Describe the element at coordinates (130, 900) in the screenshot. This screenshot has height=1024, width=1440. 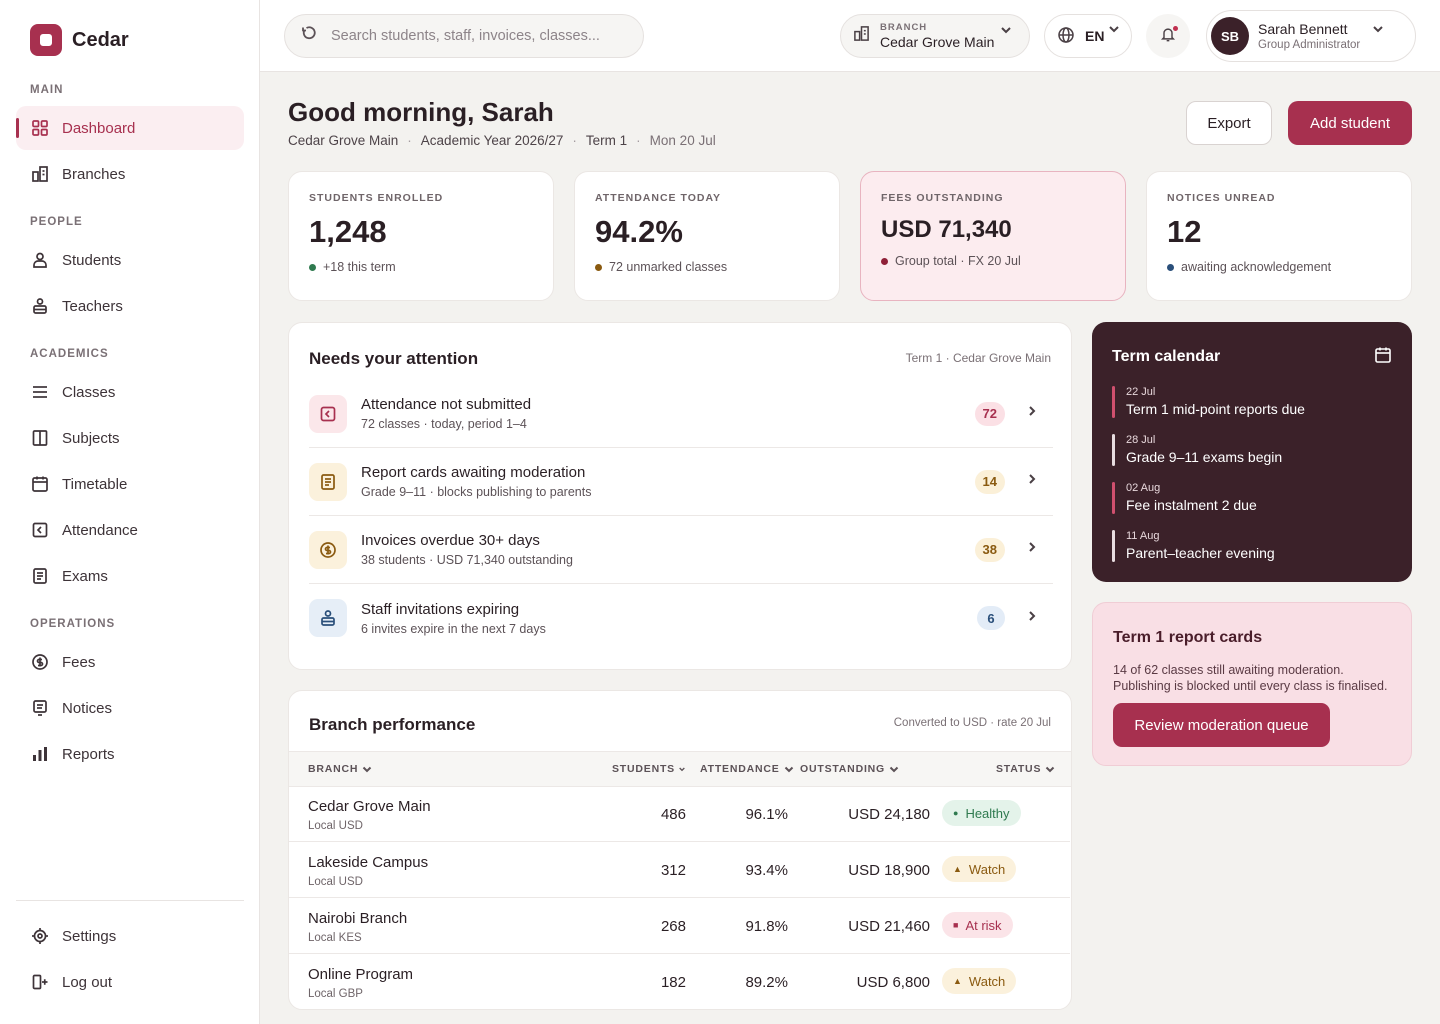
I see `sidebar-divider` at that location.